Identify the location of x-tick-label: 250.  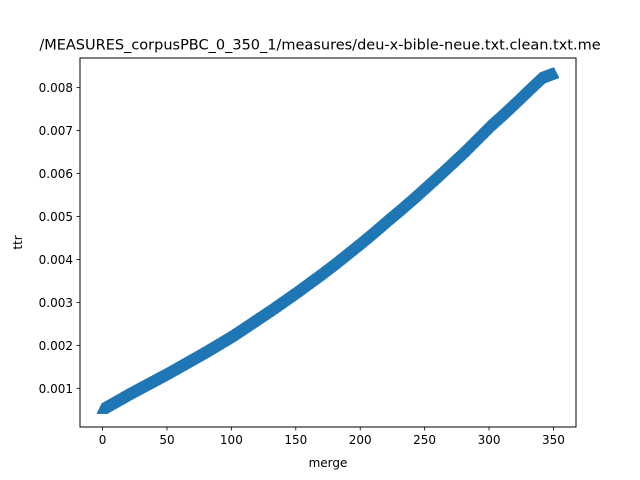
(424, 440).